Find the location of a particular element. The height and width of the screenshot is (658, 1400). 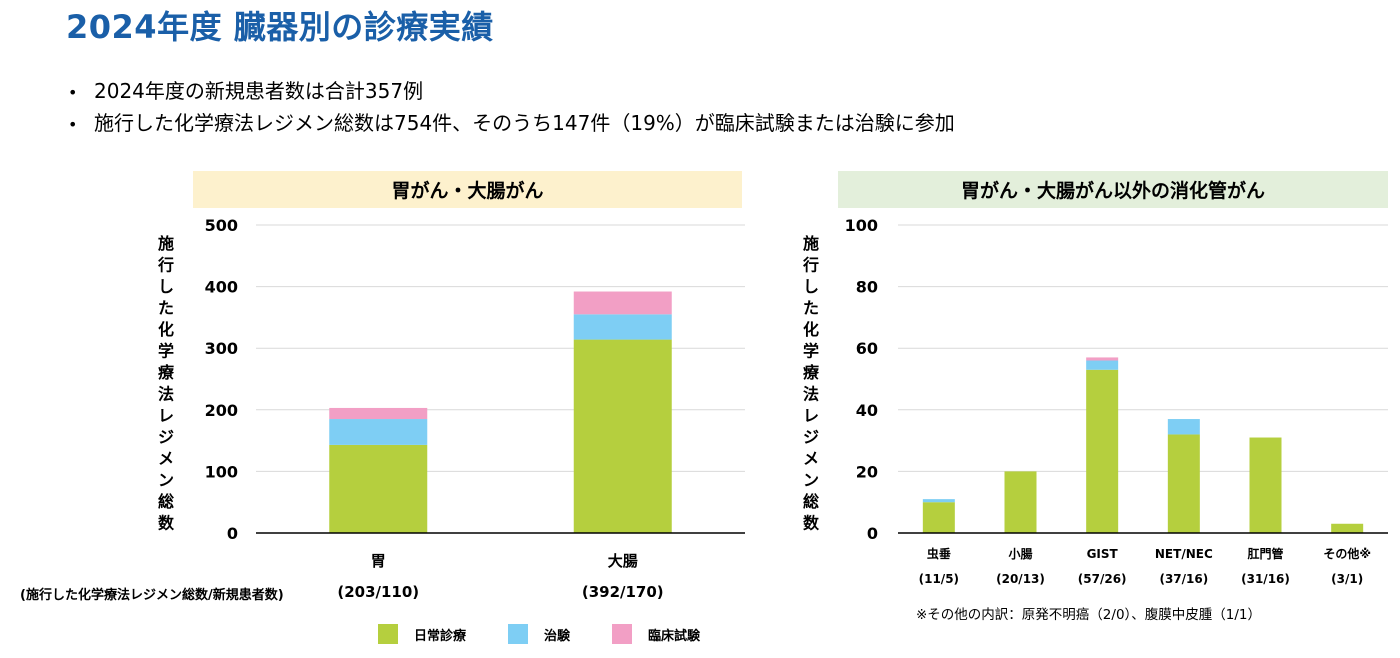

legend-item-trial: 治験 is located at coordinates (539, 634).